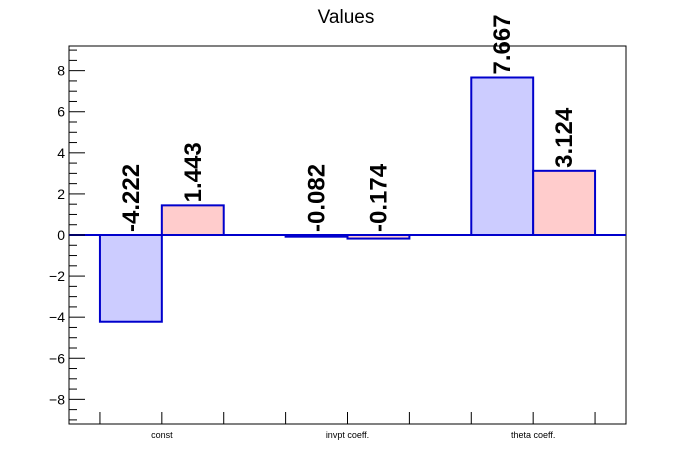  I want to click on data-label: -0.174, so click(378, 197).